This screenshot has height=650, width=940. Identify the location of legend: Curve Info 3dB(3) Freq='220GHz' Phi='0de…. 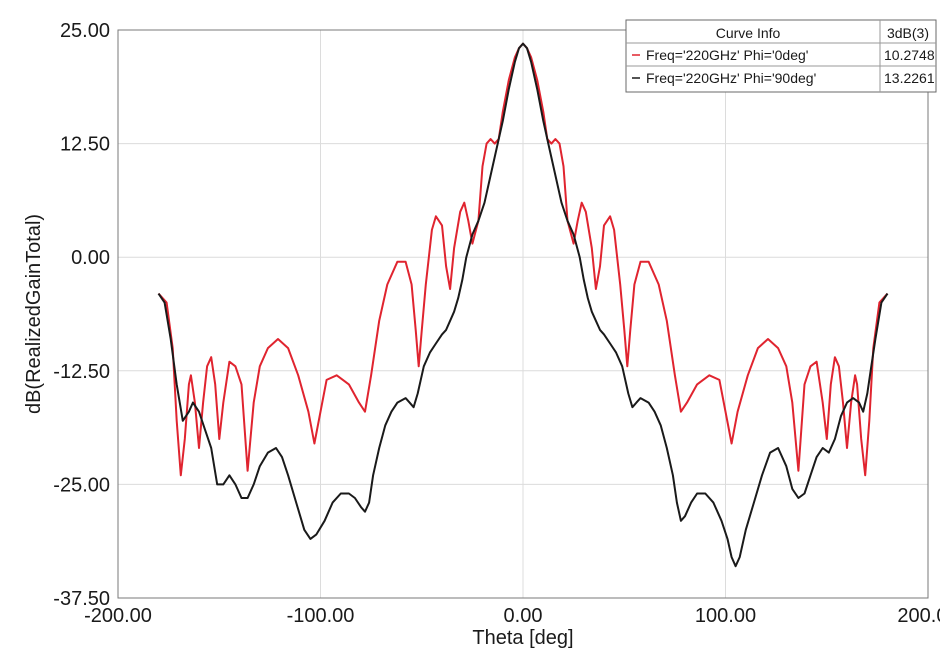
(781, 56).